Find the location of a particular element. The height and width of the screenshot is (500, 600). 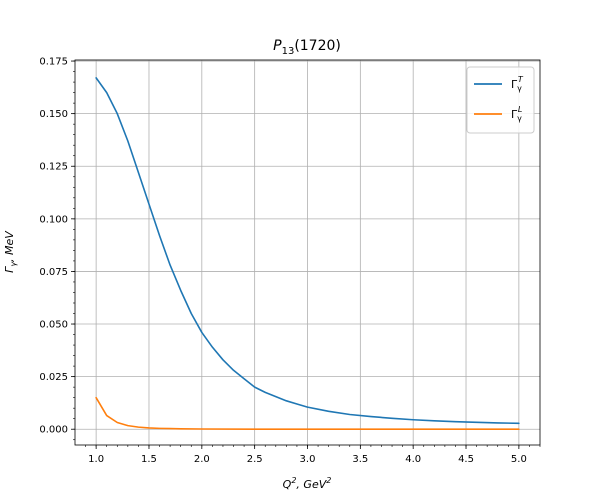

legend-box is located at coordinates (500, 100).